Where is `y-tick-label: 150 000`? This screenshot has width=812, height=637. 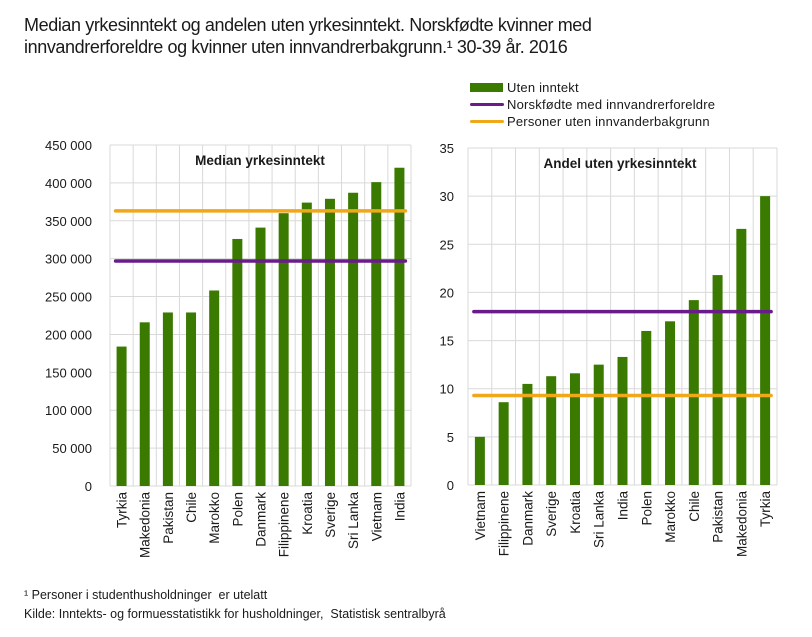 y-tick-label: 150 000 is located at coordinates (68, 372).